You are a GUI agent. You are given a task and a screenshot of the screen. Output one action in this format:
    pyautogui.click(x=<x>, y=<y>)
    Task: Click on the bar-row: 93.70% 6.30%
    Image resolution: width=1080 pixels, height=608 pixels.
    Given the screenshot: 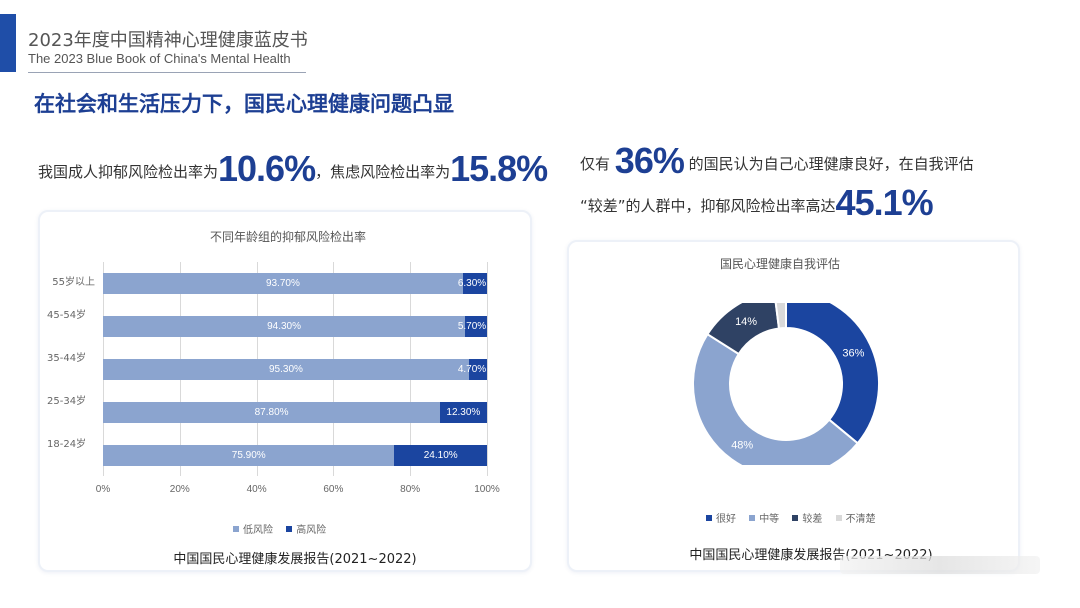 What is the action you would take?
    pyautogui.click(x=295, y=283)
    